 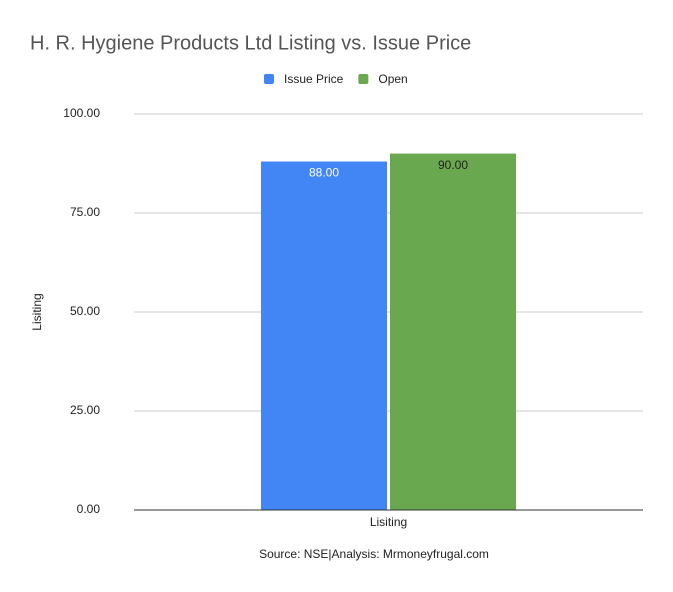 I want to click on y-tick-label: 25.00, so click(x=85, y=410).